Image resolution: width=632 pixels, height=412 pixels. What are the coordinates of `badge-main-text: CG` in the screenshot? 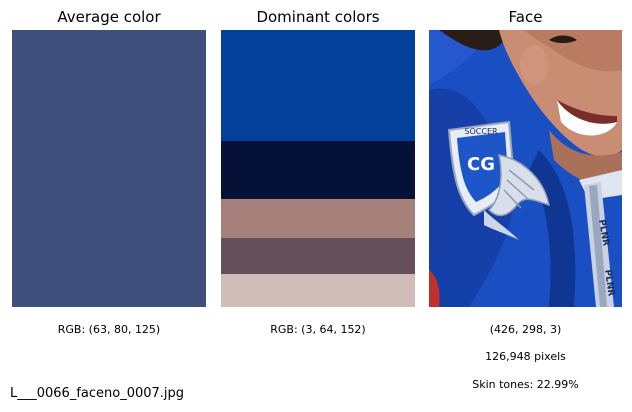 It's located at (481, 164).